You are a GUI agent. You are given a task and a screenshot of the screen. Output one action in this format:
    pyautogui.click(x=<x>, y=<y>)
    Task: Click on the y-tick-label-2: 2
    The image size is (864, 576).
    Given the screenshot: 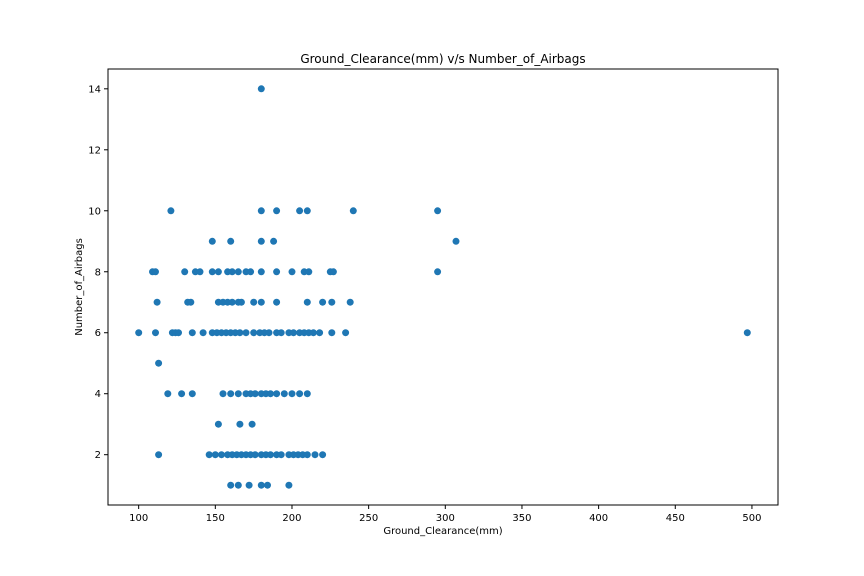 What is the action you would take?
    pyautogui.click(x=98, y=455)
    